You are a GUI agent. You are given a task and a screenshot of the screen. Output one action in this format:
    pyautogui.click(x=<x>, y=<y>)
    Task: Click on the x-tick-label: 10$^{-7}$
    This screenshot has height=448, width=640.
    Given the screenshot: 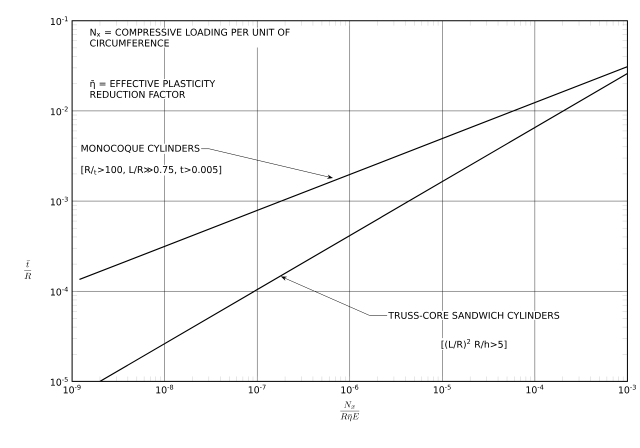 What is the action you would take?
    pyautogui.click(x=257, y=389)
    